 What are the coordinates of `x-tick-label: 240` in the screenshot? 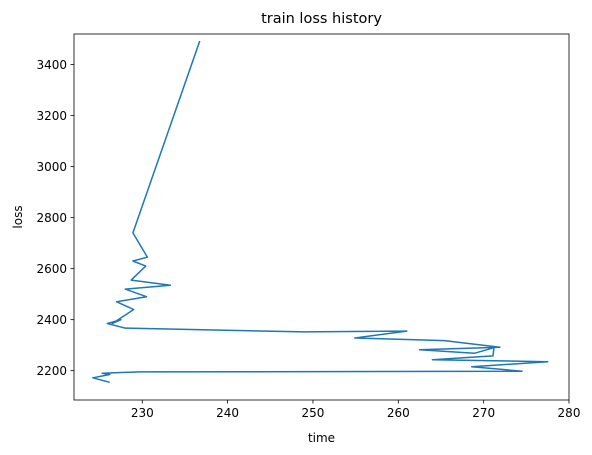 It's located at (227, 413).